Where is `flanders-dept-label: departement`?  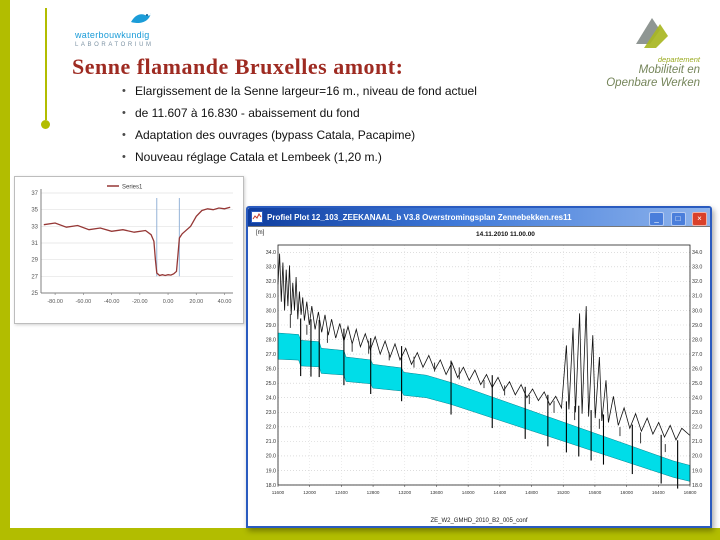
flanders-dept-label: departement is located at coordinates (678, 59).